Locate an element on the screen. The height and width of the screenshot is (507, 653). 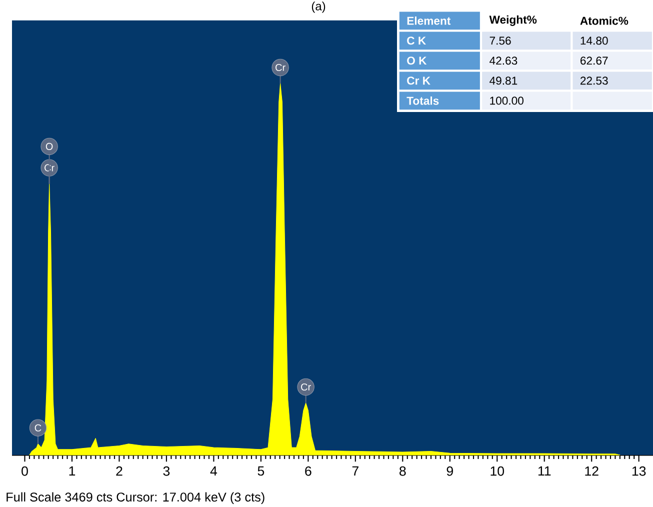
text: Element is located at coordinates (429, 20).